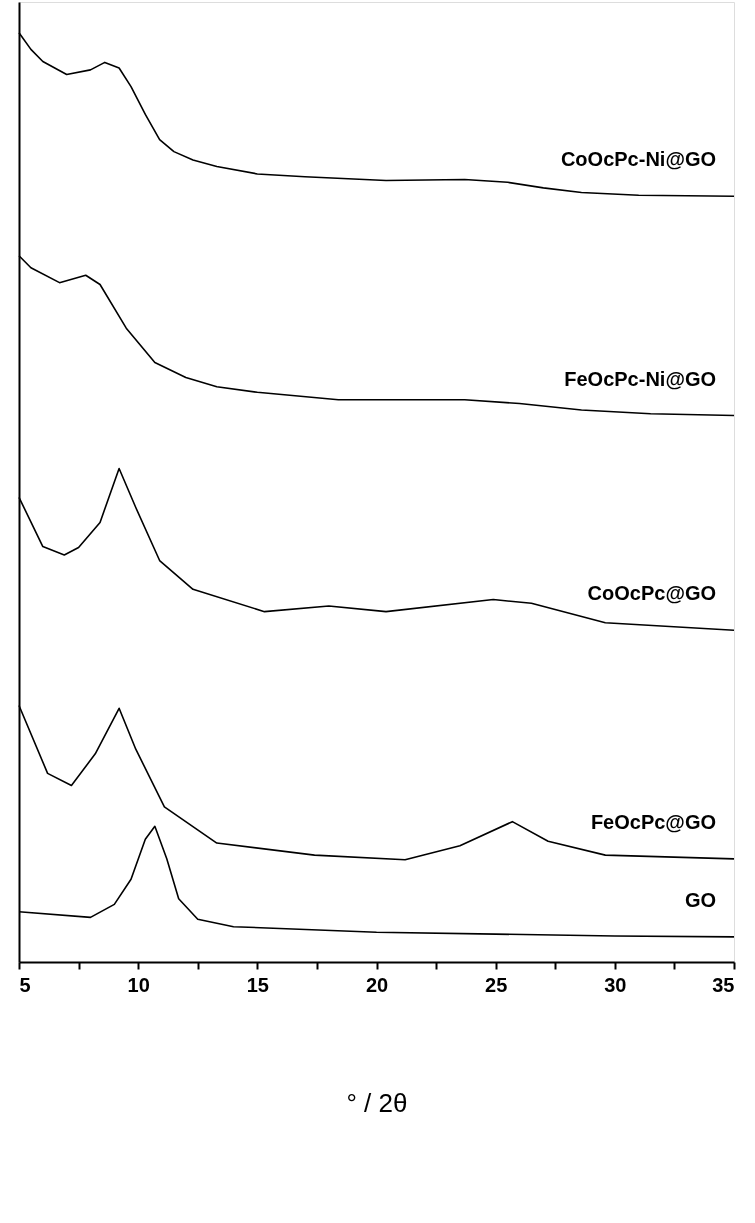 The image size is (755, 1223). Describe the element at coordinates (496, 984) in the screenshot. I see `x-tick-label: 25` at that location.